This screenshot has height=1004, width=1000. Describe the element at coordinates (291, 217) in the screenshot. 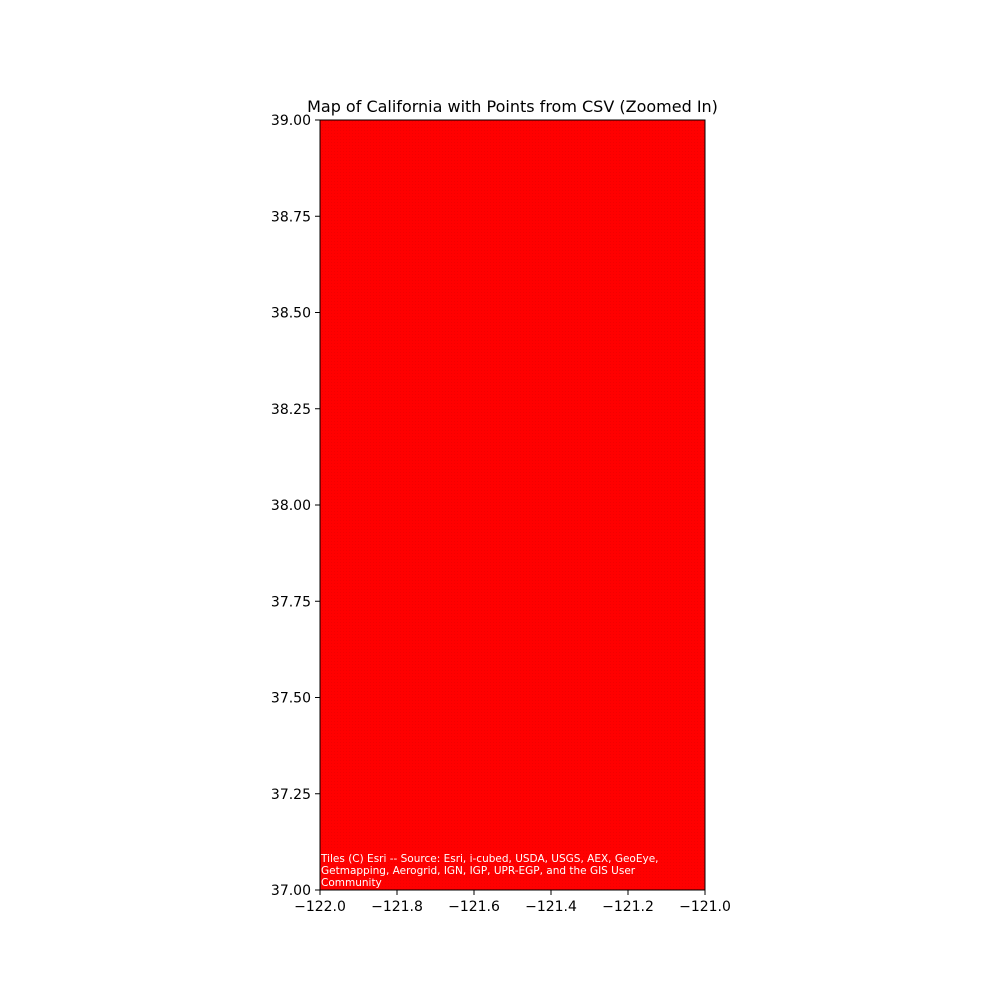

I see `y-tick-label: 38.75` at that location.